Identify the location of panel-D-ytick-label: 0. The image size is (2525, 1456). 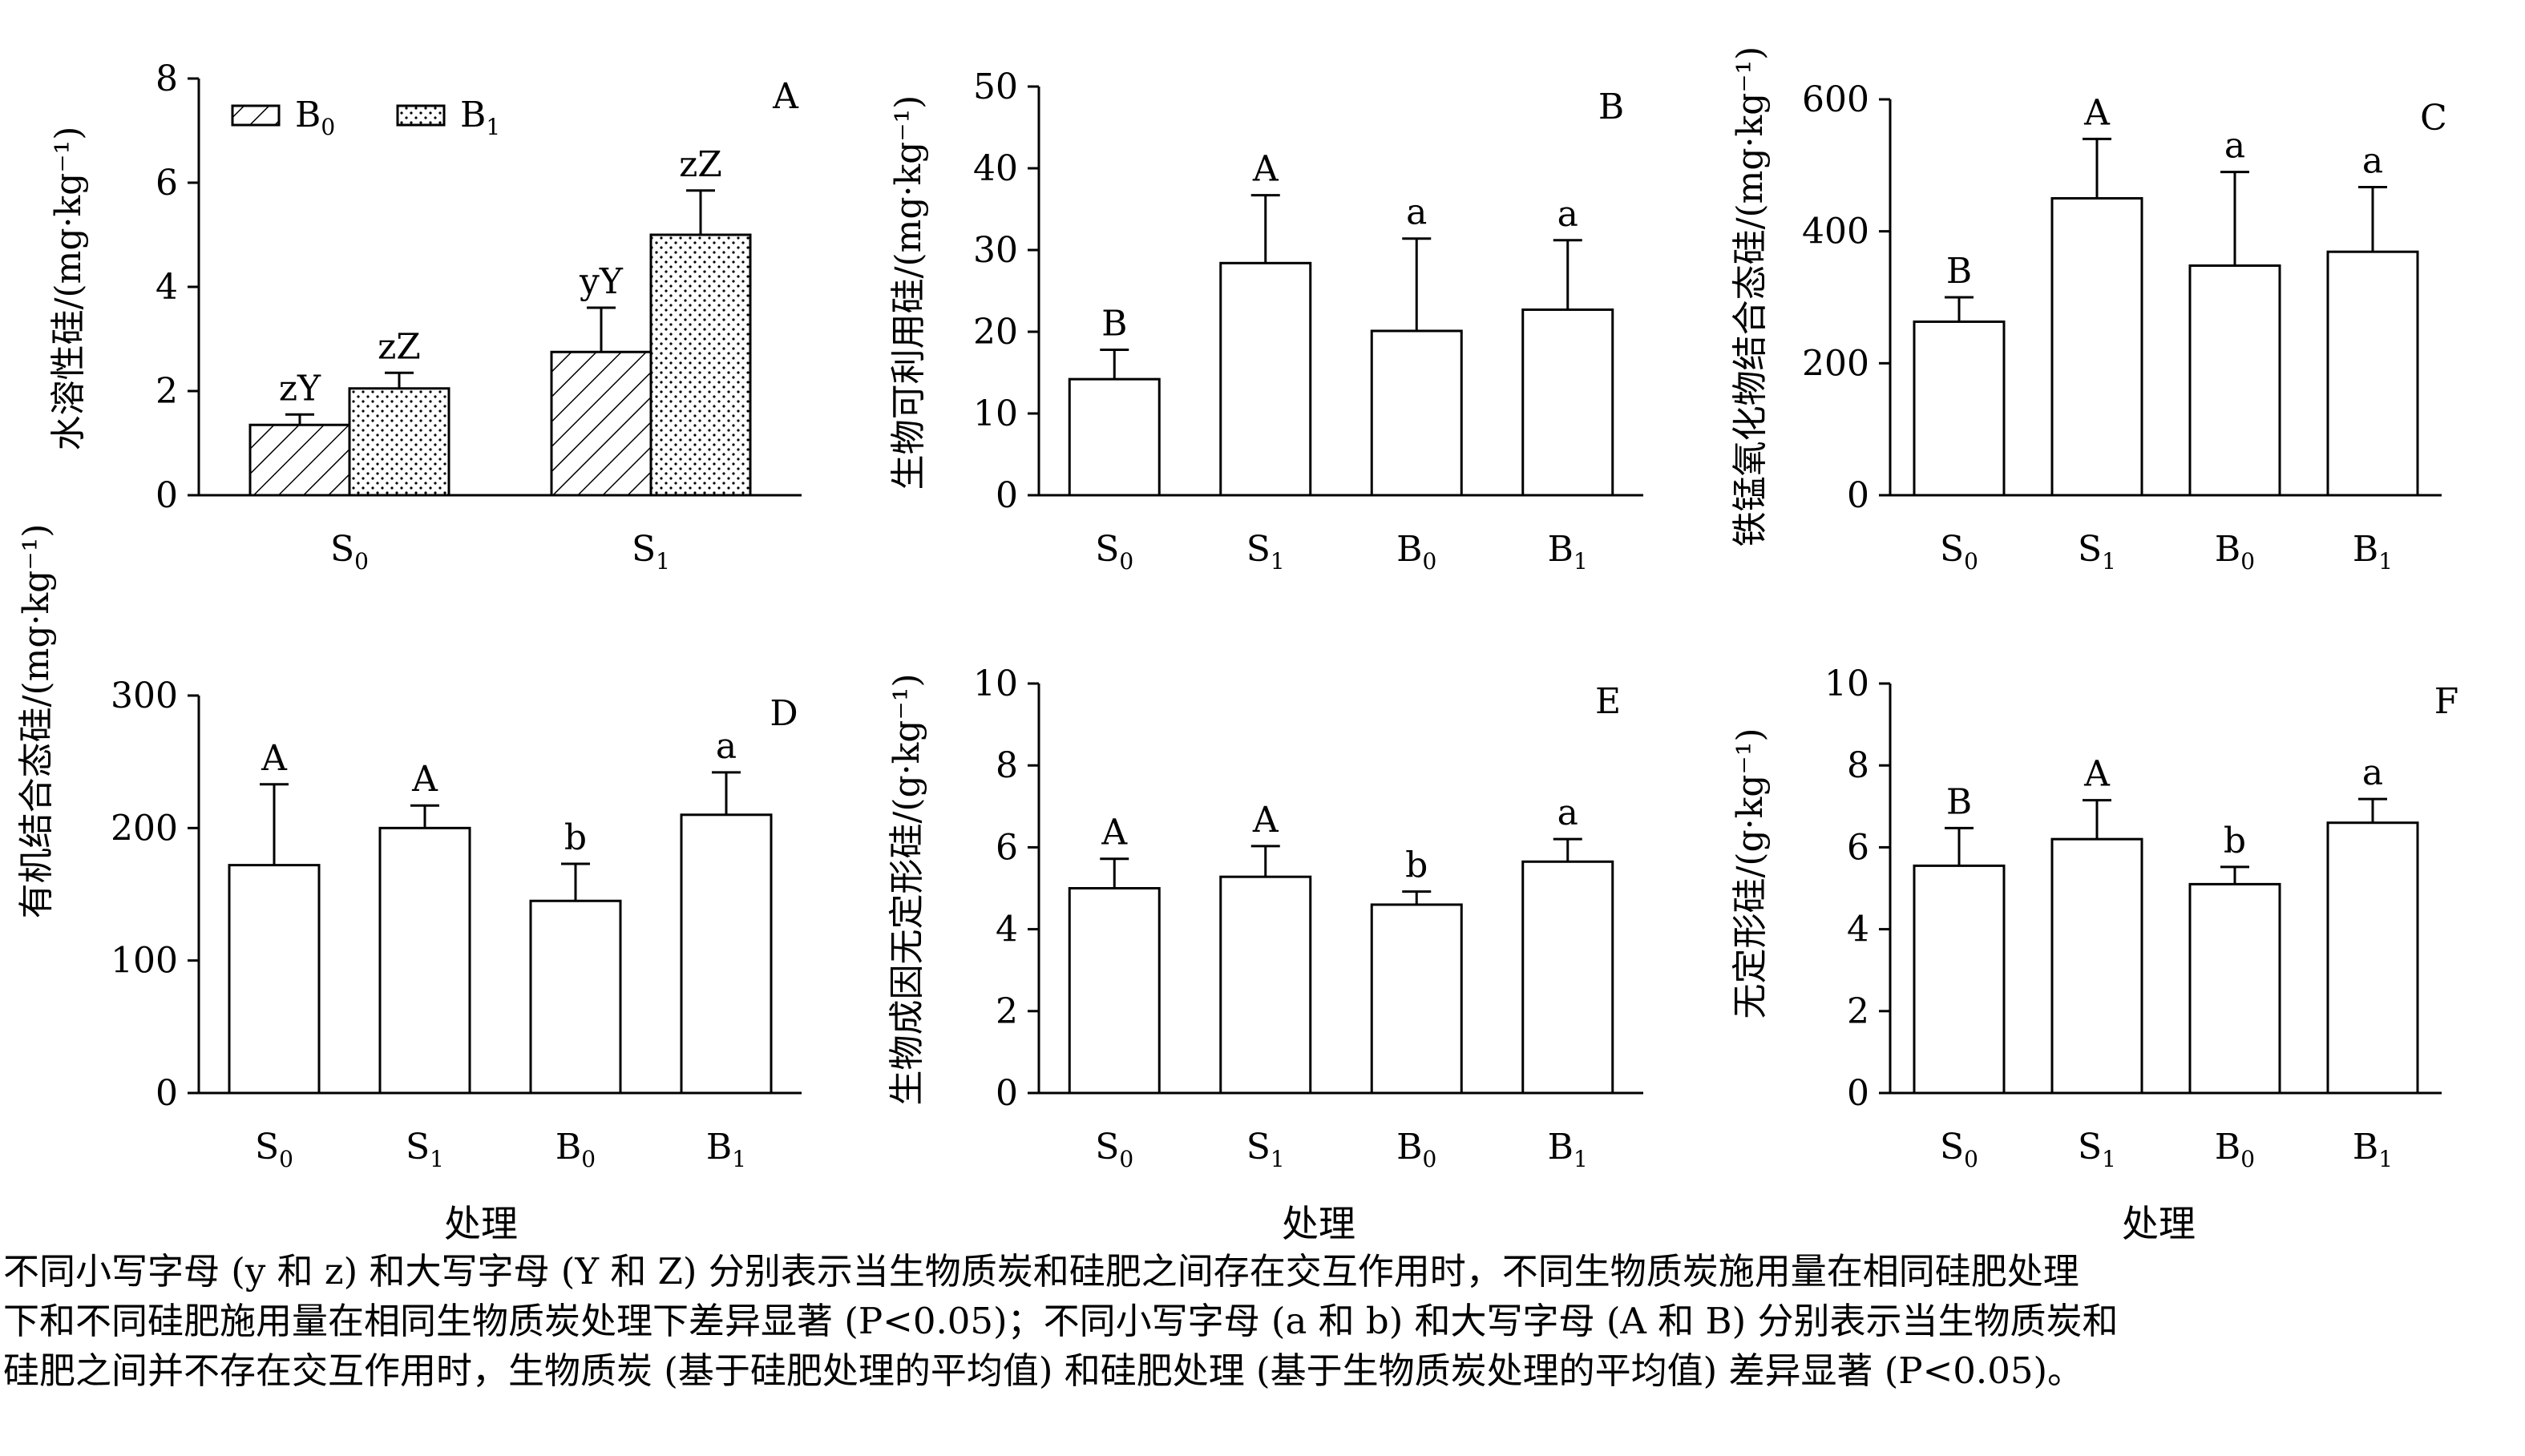
(167, 1093).